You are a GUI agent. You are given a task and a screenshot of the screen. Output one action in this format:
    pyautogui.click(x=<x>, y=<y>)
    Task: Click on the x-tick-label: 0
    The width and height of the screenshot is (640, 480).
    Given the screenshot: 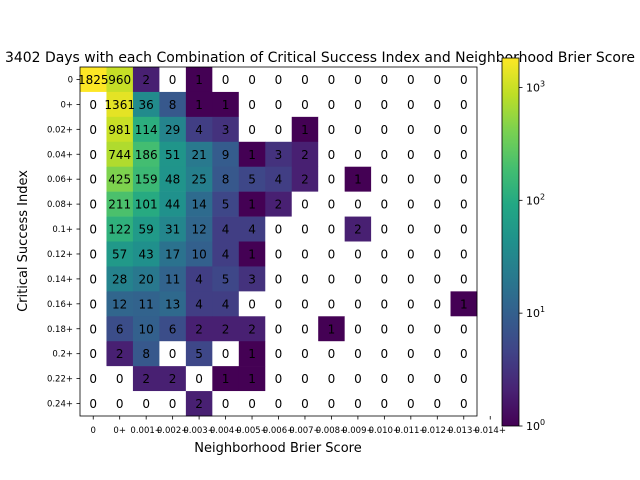 What is the action you would take?
    pyautogui.click(x=93, y=431)
    